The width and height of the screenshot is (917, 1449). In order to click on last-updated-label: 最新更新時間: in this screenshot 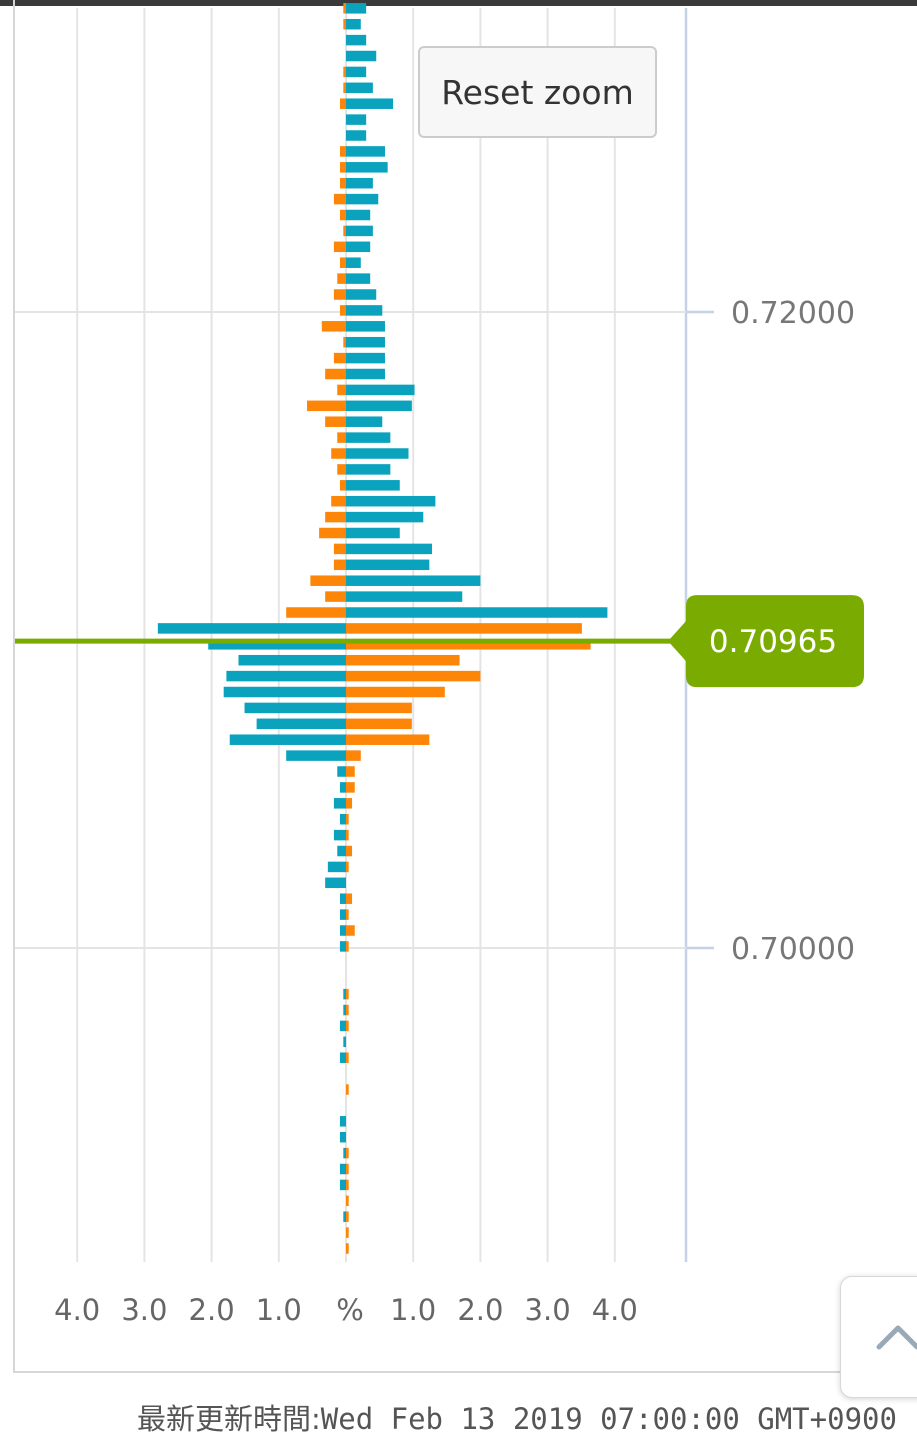, I will do `click(229, 1419)`.